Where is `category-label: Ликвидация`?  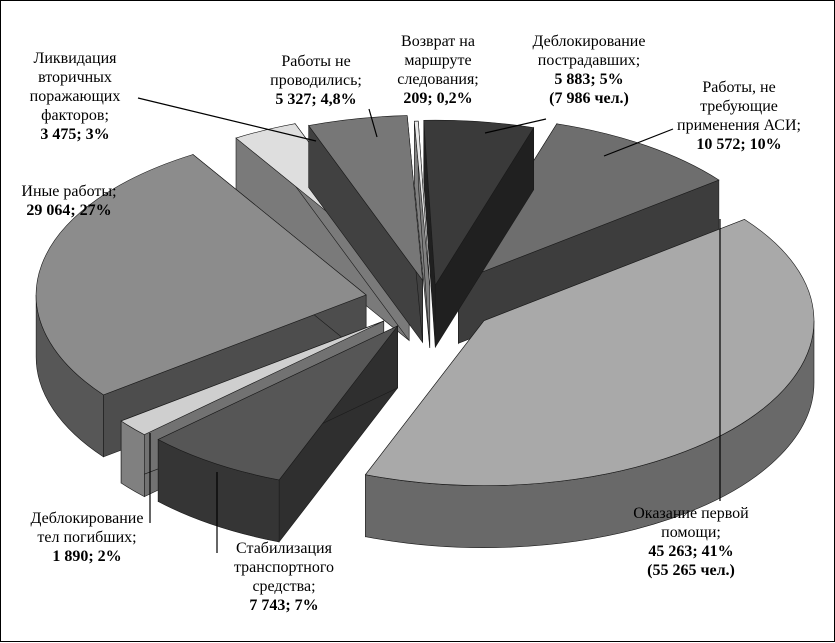 category-label: Ликвидация is located at coordinates (75, 58).